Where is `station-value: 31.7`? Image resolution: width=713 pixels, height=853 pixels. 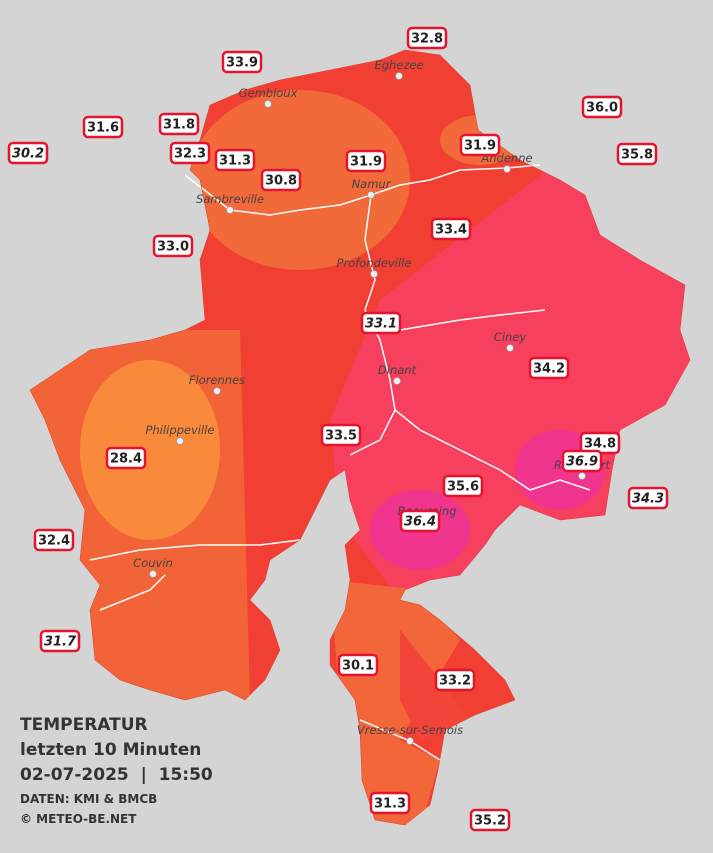
station-value: 31.7 is located at coordinates (60, 642).